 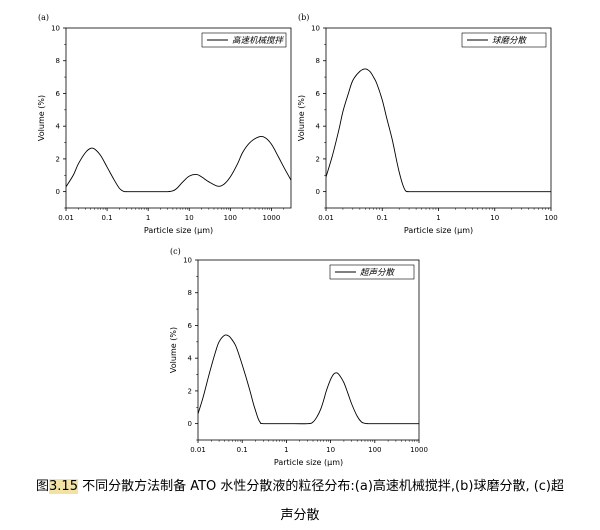 I want to click on legend-label: 球磨分散, so click(x=510, y=40).